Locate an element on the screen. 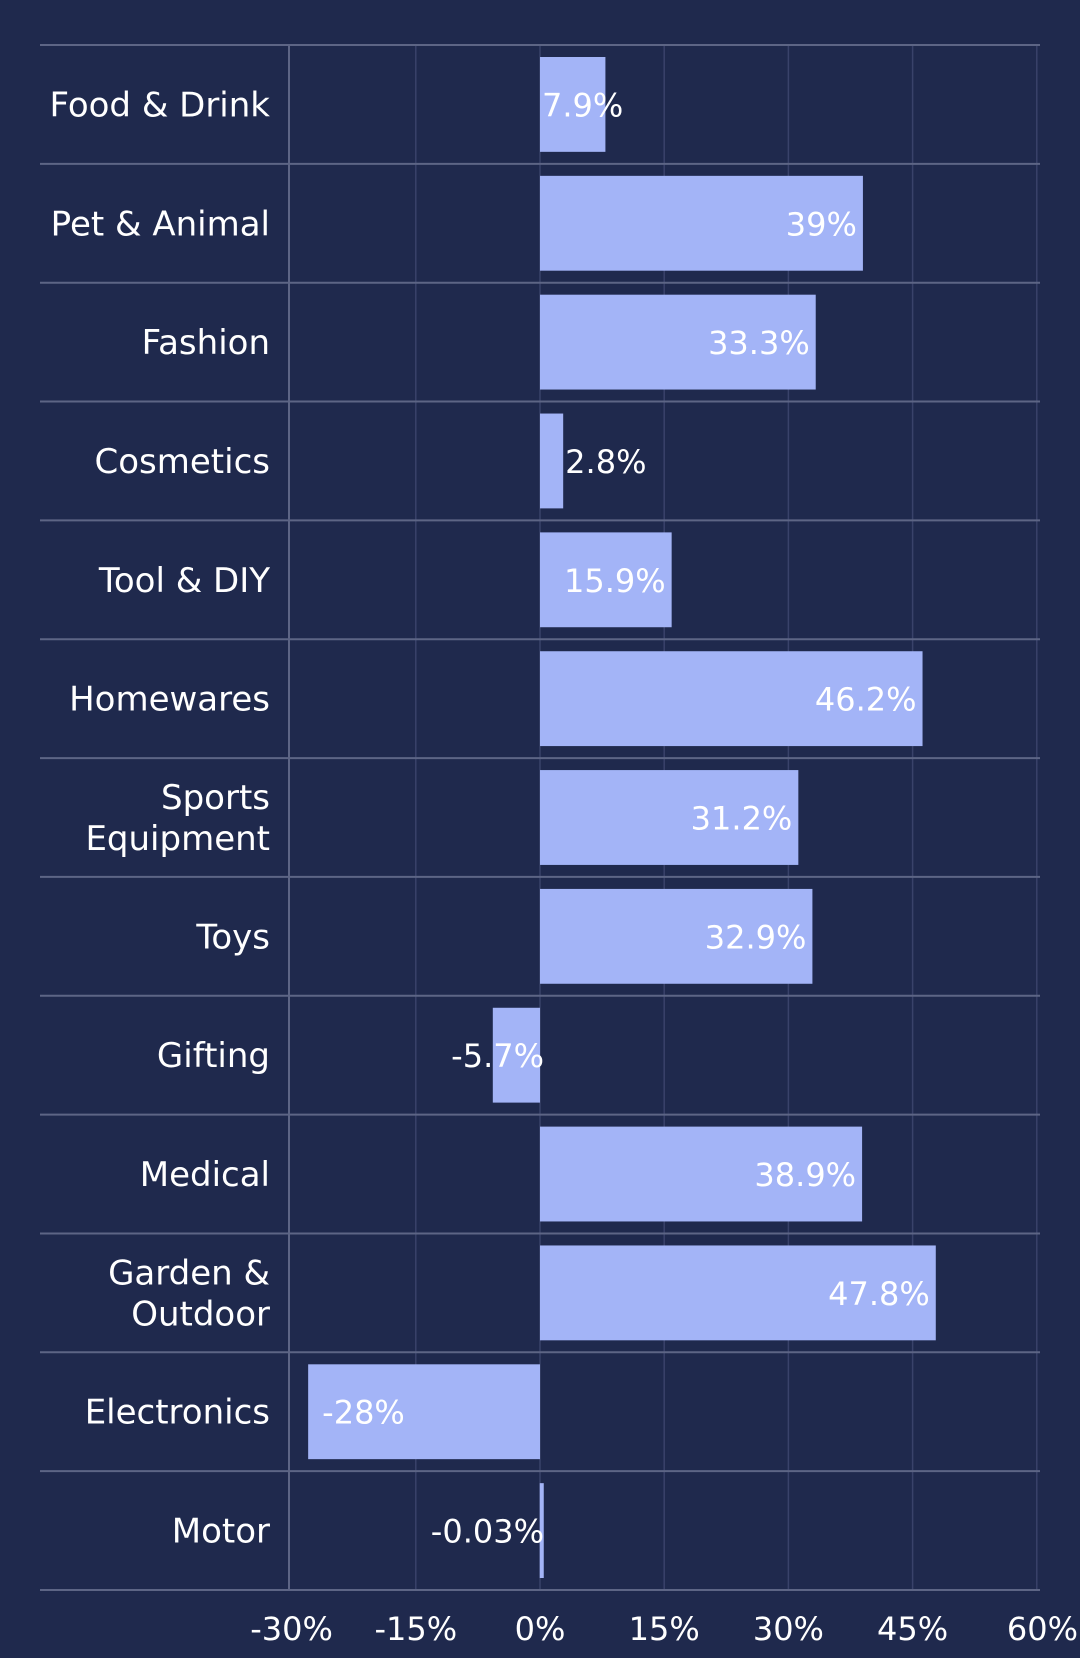 The width and height of the screenshot is (1080, 1658). category-label-9: Medical is located at coordinates (205, 1175).